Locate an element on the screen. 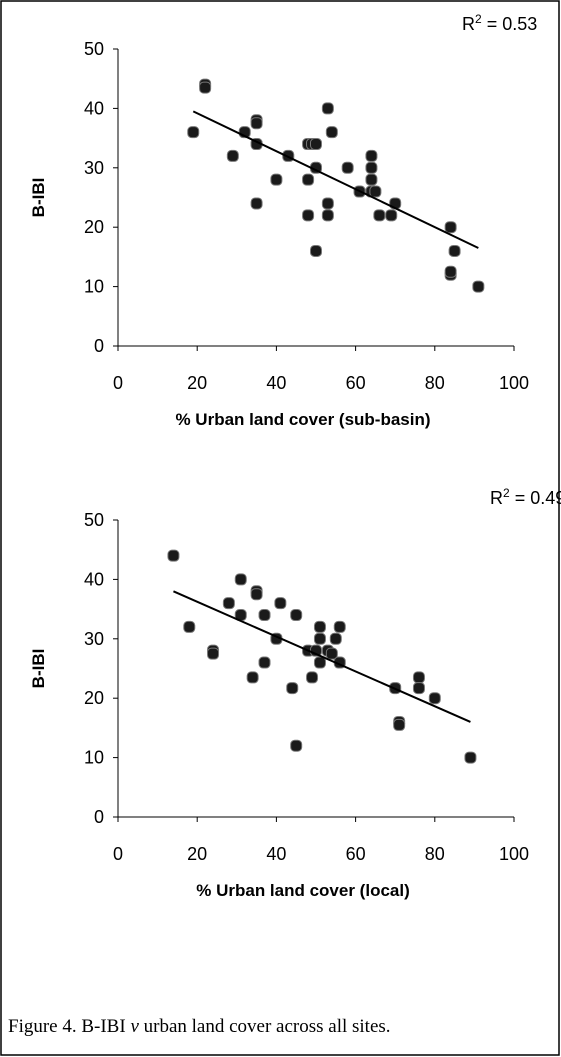 This screenshot has width=561, height=1057. caption-text: urban land cover across all sites. is located at coordinates (265, 1026).